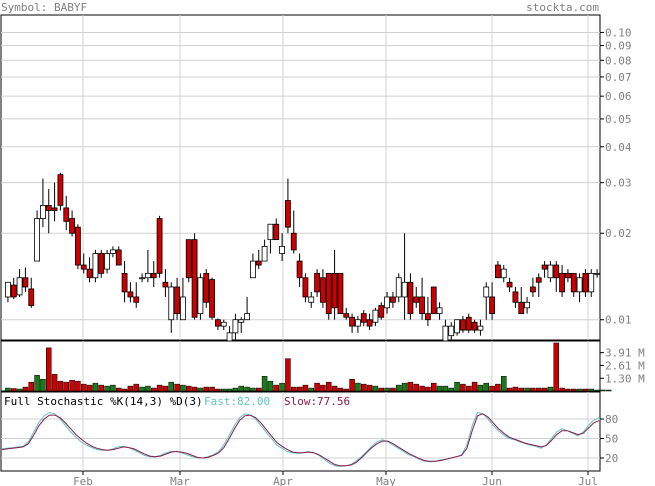  What do you see at coordinates (562, 7) in the screenshot?
I see `site-label: stockta.com` at bounding box center [562, 7].